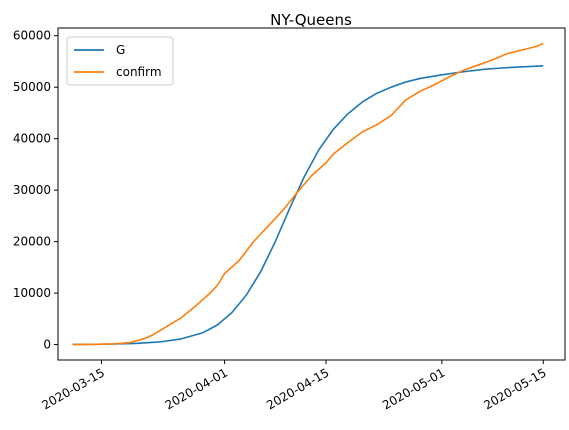  Describe the element at coordinates (32, 293) in the screenshot. I see `y-tick-label: 10000` at that location.